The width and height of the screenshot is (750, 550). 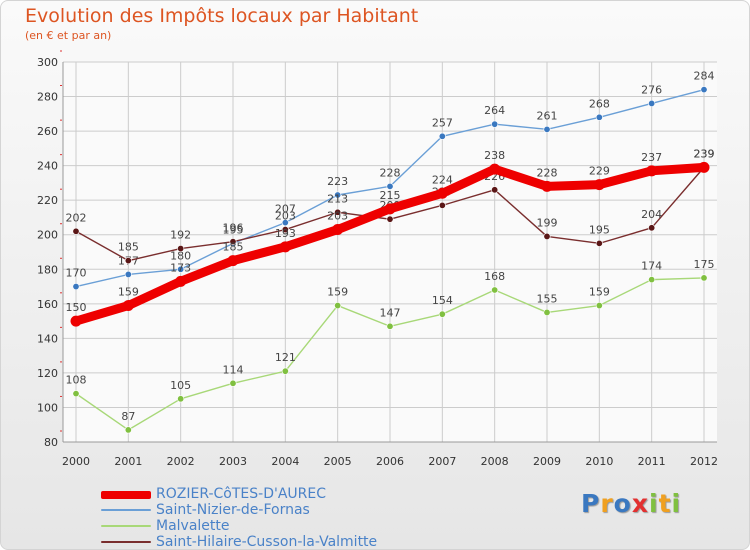 What do you see at coordinates (652, 461) in the screenshot?
I see `x-tick-label: 2011` at bounding box center [652, 461].